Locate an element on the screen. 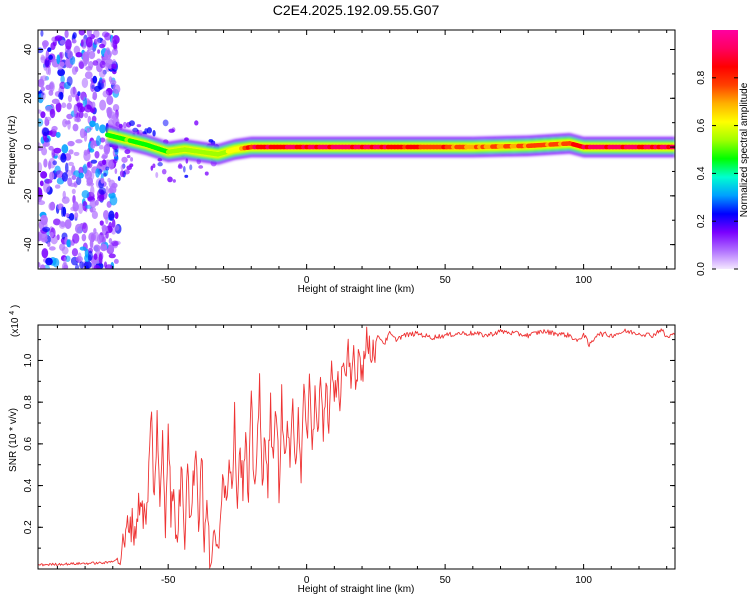  y-tick-label: 1.0 is located at coordinates (28, 360).